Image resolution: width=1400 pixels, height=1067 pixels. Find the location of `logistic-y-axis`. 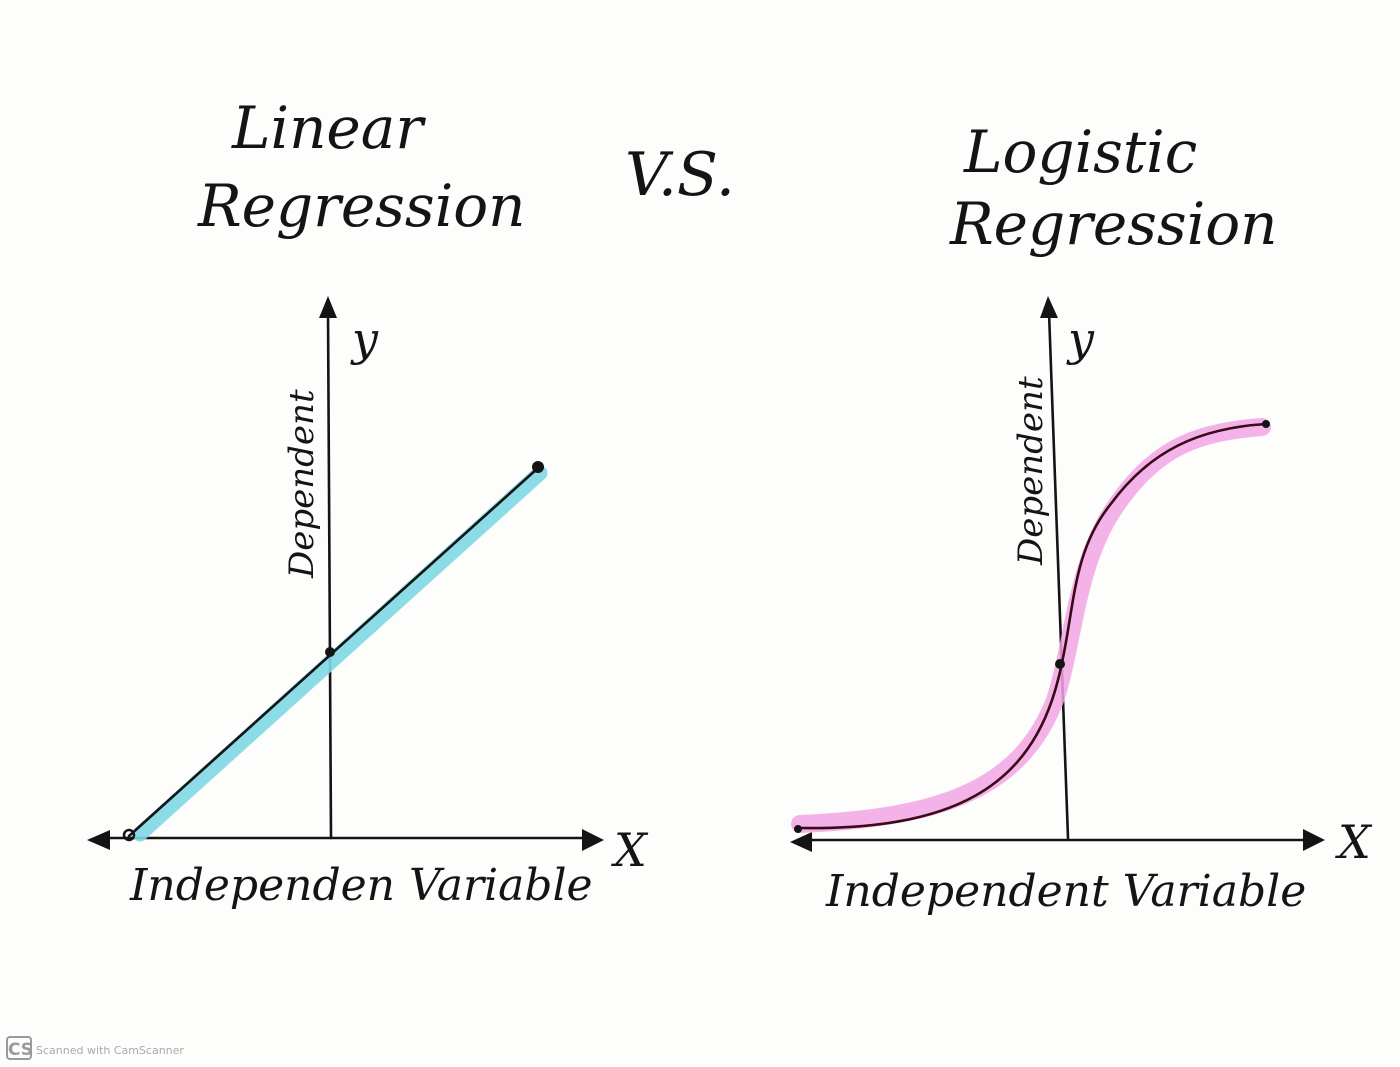

logistic-y-axis is located at coordinates (1058, 575).